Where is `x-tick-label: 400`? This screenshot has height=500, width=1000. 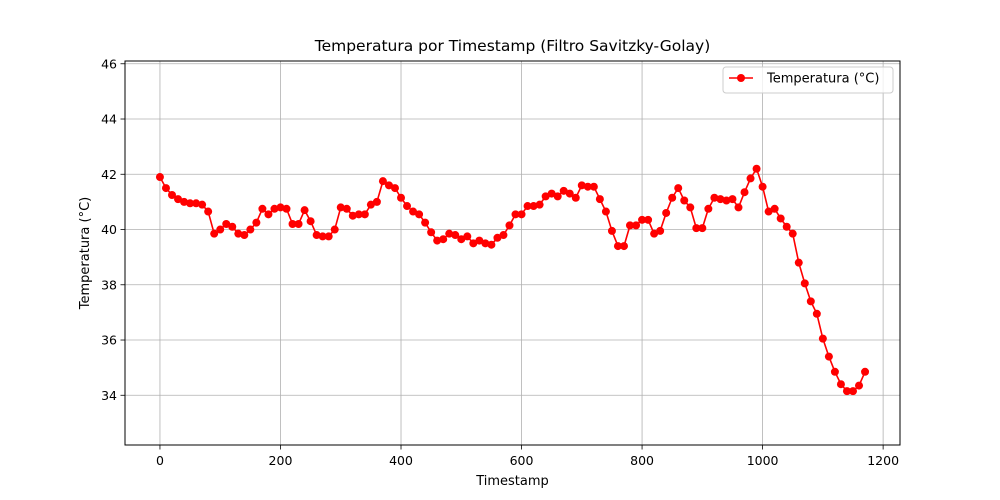 x-tick-label: 400 is located at coordinates (401, 460).